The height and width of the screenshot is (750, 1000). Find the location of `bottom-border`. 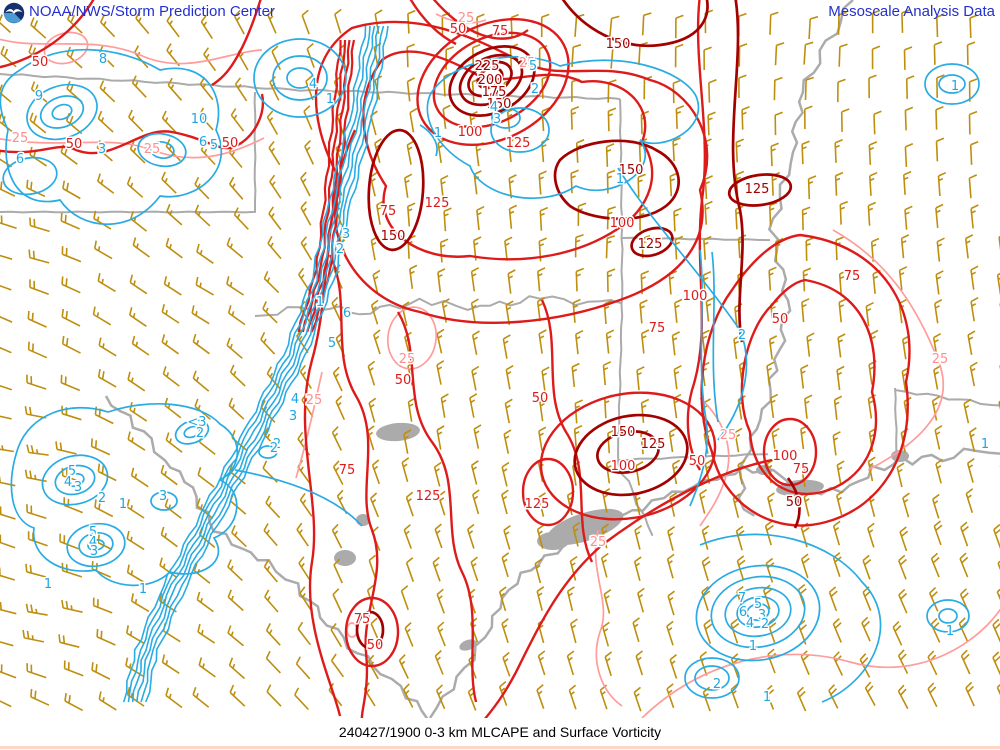

bottom-border is located at coordinates (500, 747).